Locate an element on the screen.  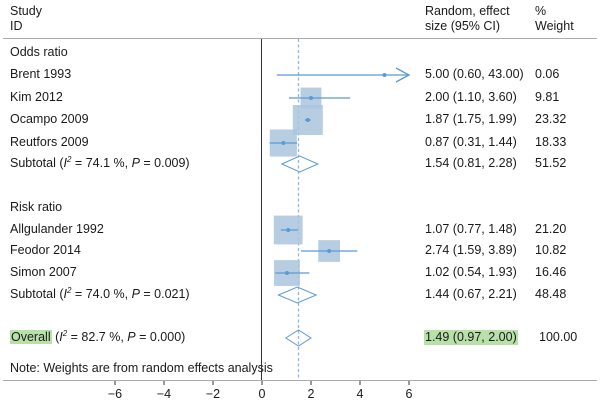
study-weight-text: 18.33 is located at coordinates (551, 142).